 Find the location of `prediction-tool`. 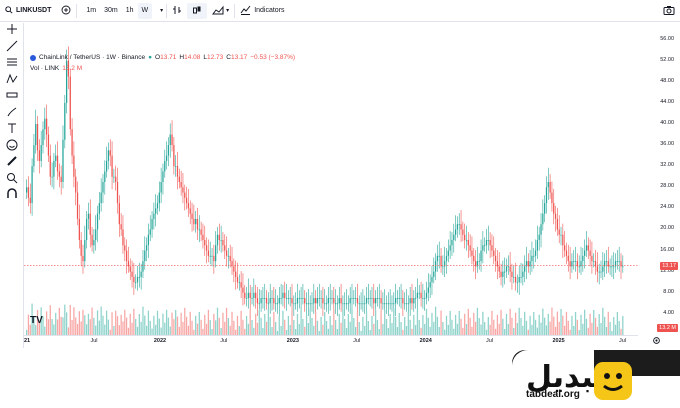

prediction-tool is located at coordinates (12, 97).